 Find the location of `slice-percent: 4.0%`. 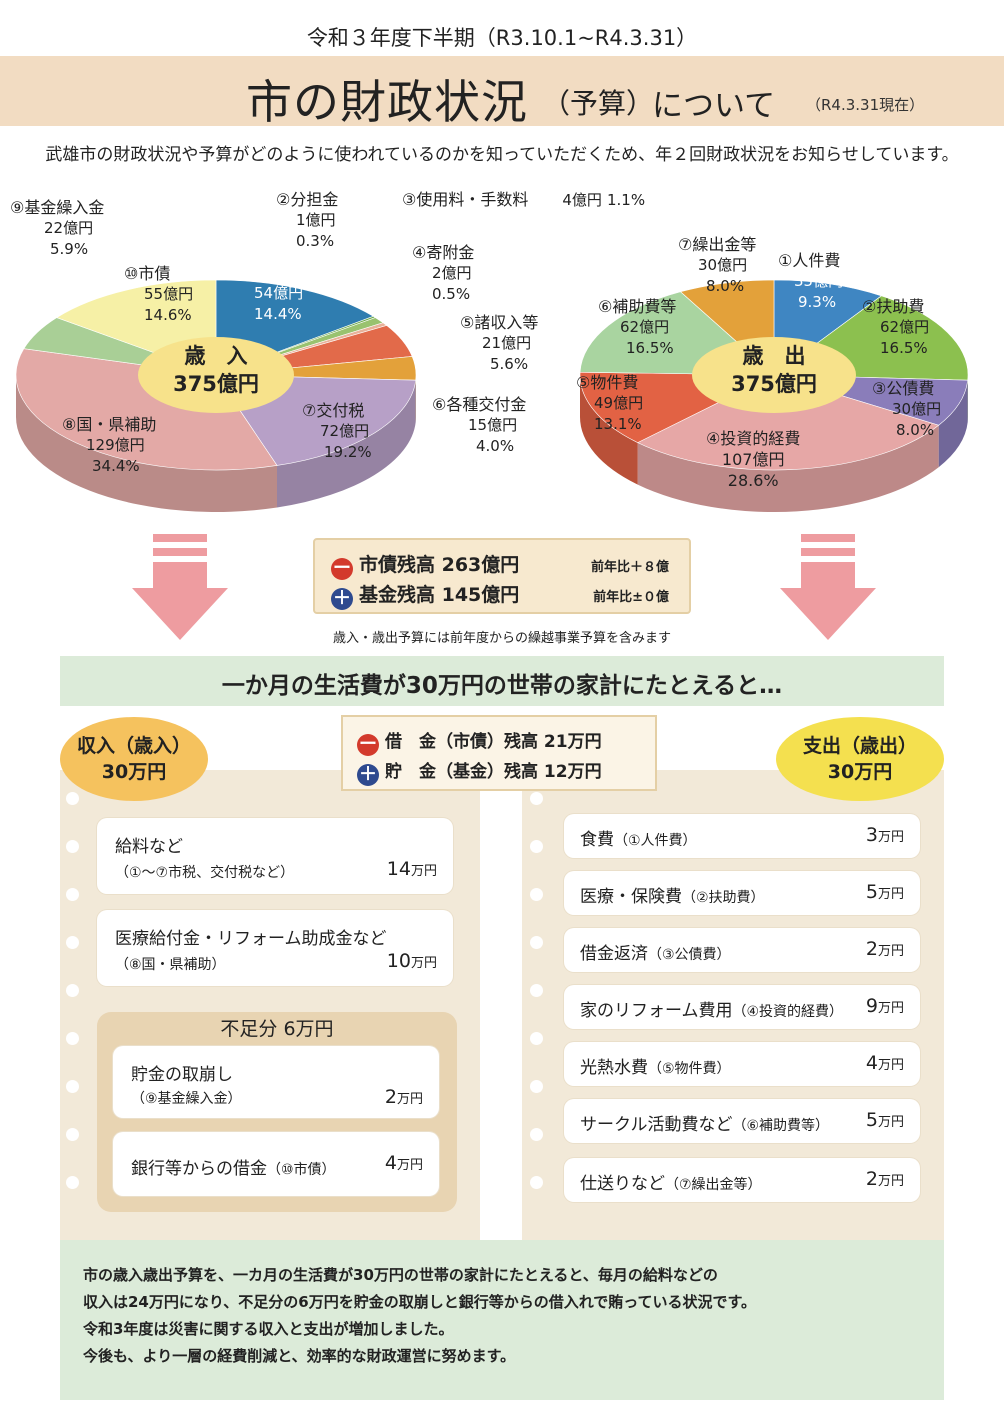

slice-percent: 4.0% is located at coordinates (495, 446).